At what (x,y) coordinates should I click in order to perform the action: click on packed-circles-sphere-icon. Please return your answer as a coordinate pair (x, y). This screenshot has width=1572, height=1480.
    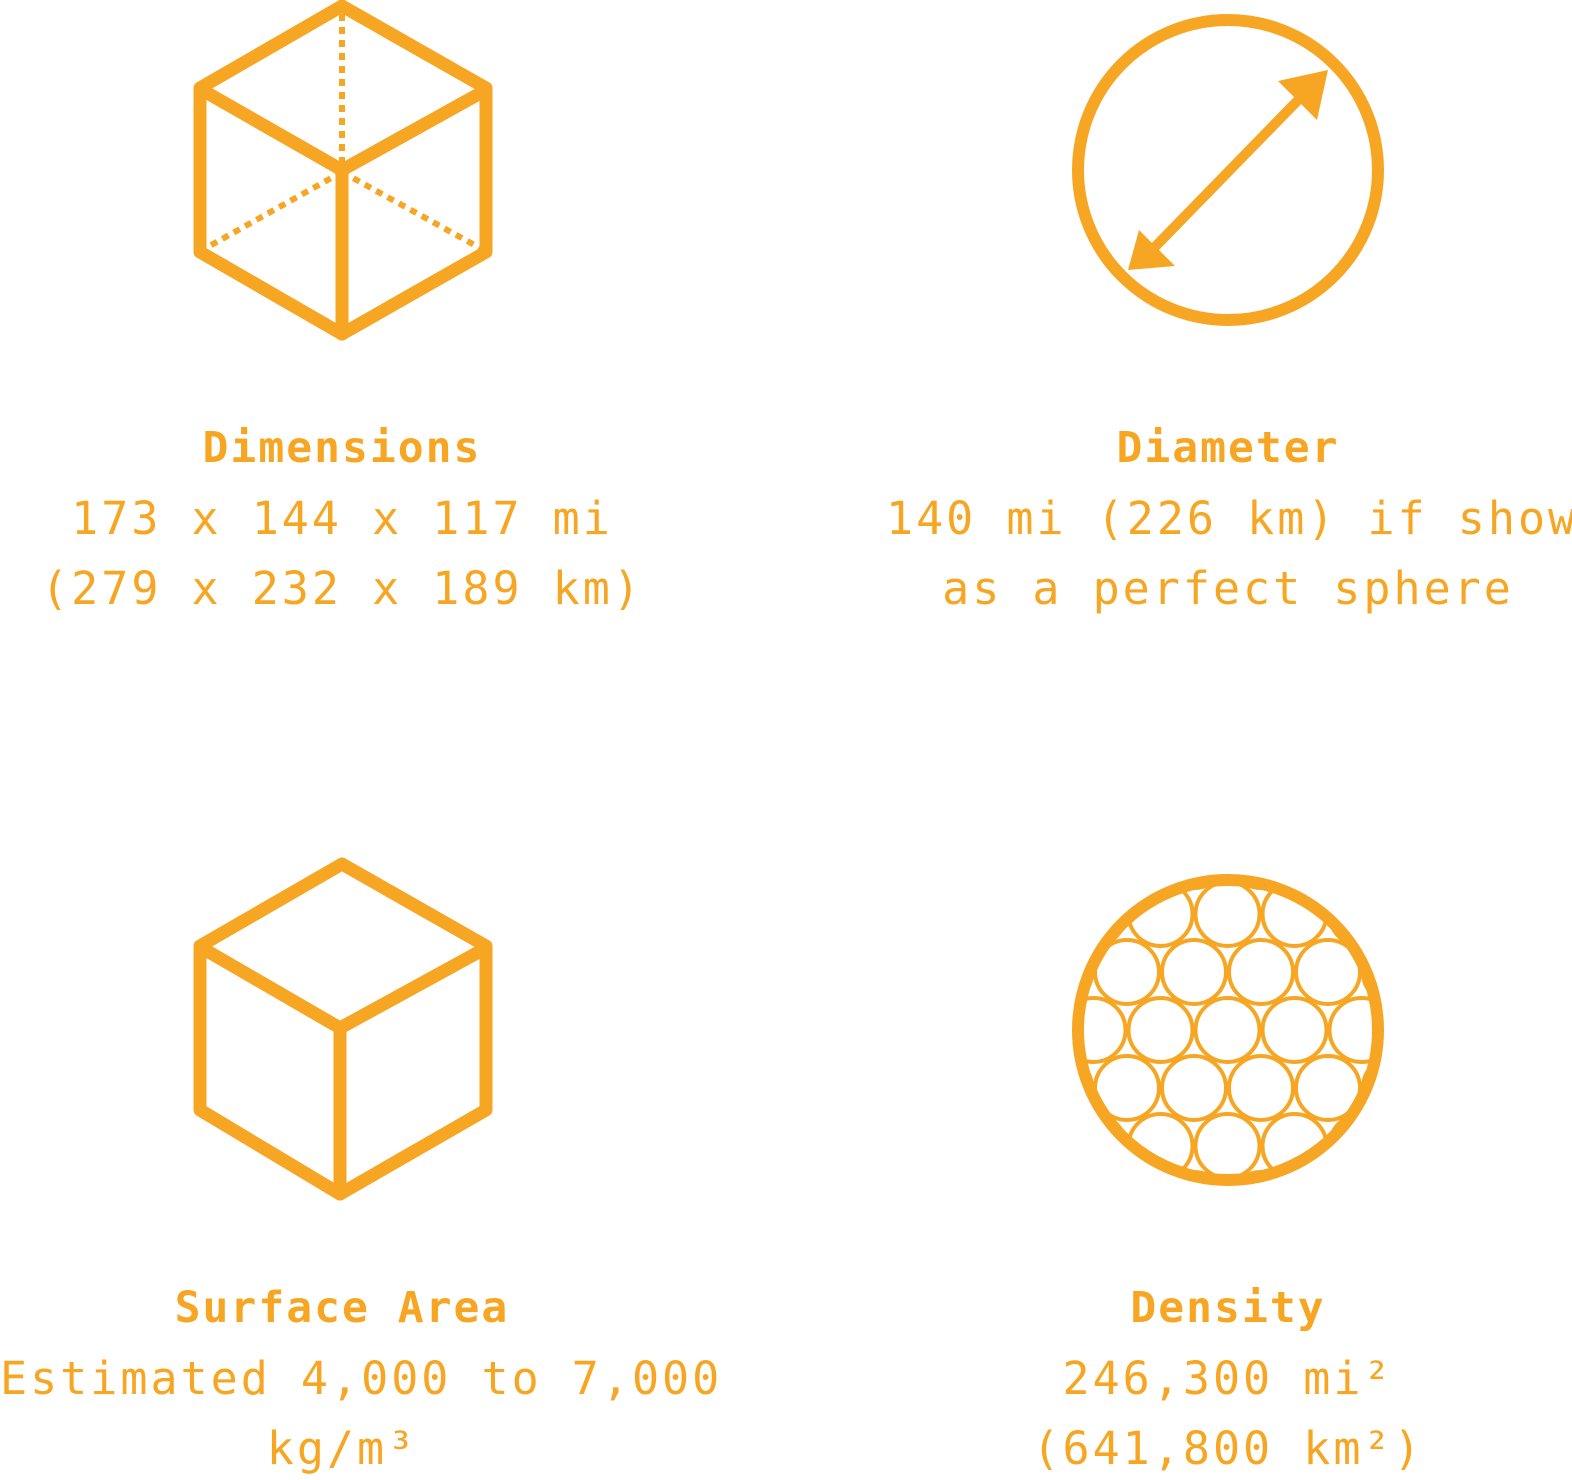
    Looking at the image, I should click on (1228, 1030).